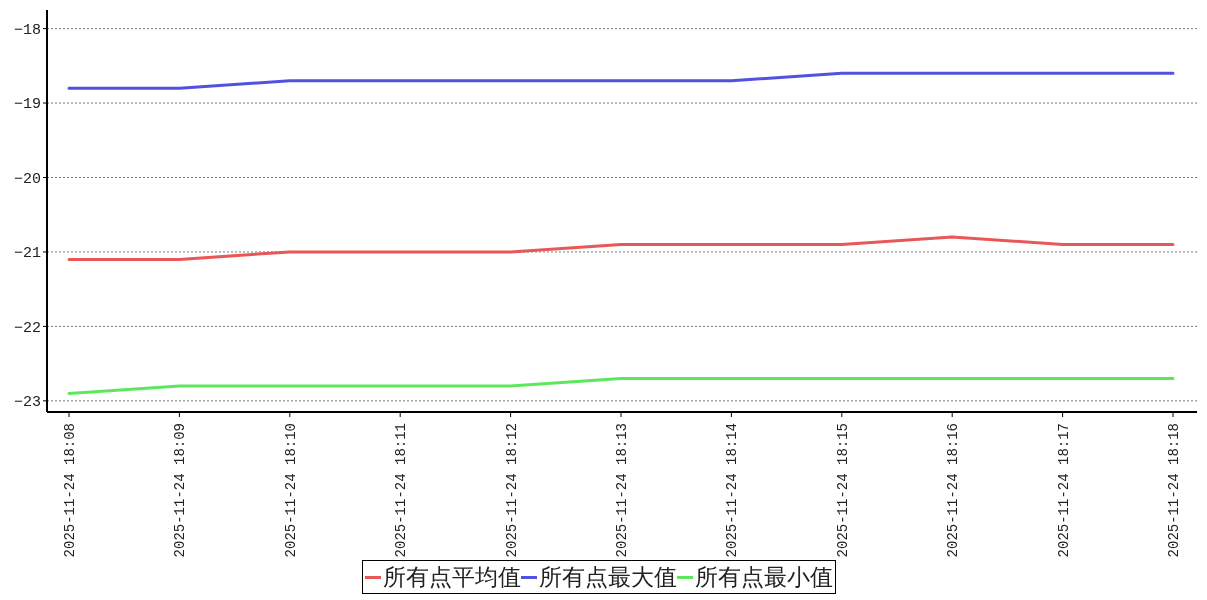  Describe the element at coordinates (27, 179) in the screenshot. I see `y-tick-label: −20` at that location.